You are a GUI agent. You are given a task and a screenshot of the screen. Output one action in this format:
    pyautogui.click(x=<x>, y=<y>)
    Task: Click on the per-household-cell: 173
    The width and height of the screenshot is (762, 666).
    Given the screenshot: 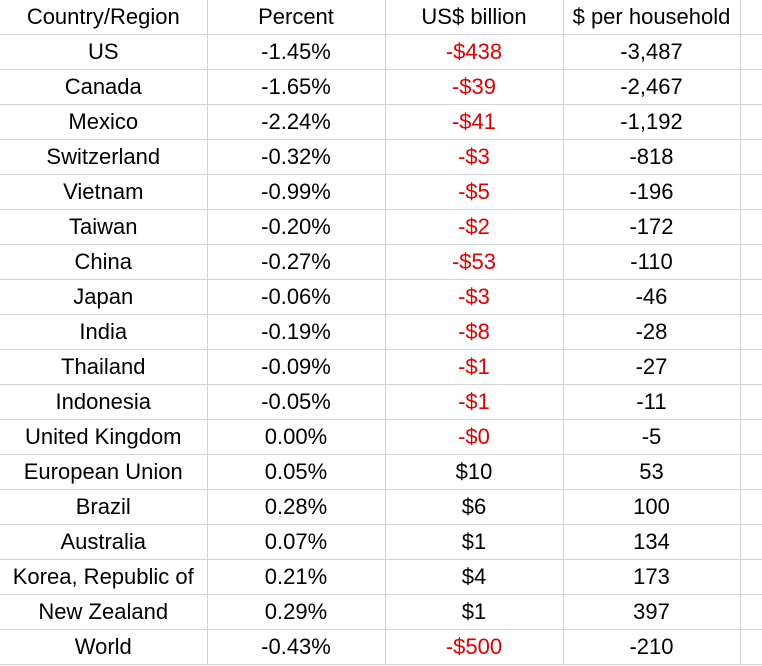 What is the action you would take?
    pyautogui.click(x=652, y=577)
    